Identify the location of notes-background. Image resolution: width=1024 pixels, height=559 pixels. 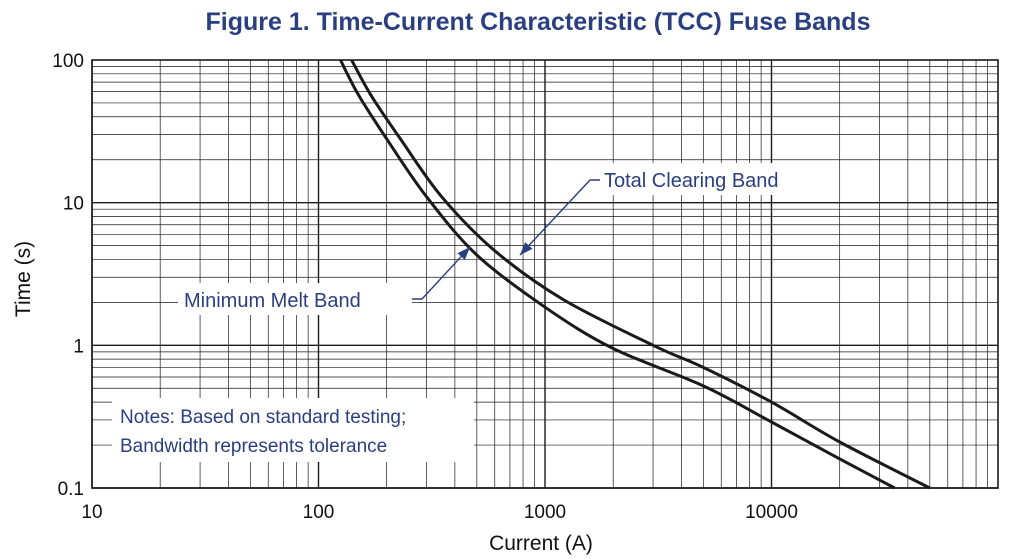
(293, 430).